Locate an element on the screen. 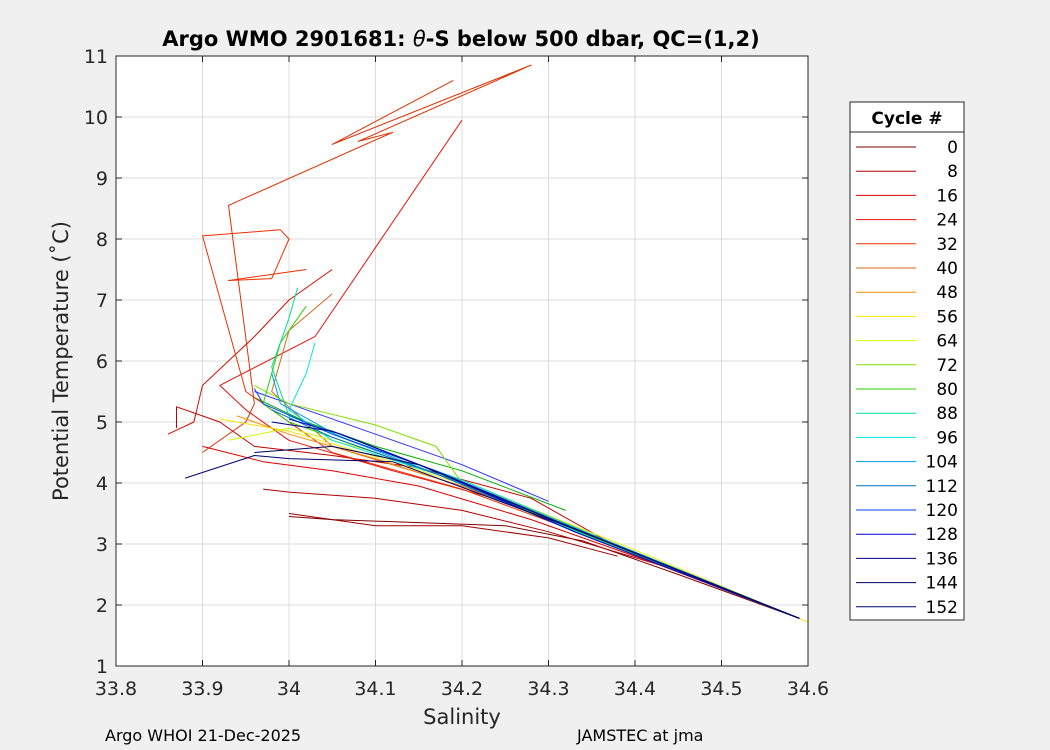 The height and width of the screenshot is (750, 1050). legend-label: 152 is located at coordinates (942, 608).